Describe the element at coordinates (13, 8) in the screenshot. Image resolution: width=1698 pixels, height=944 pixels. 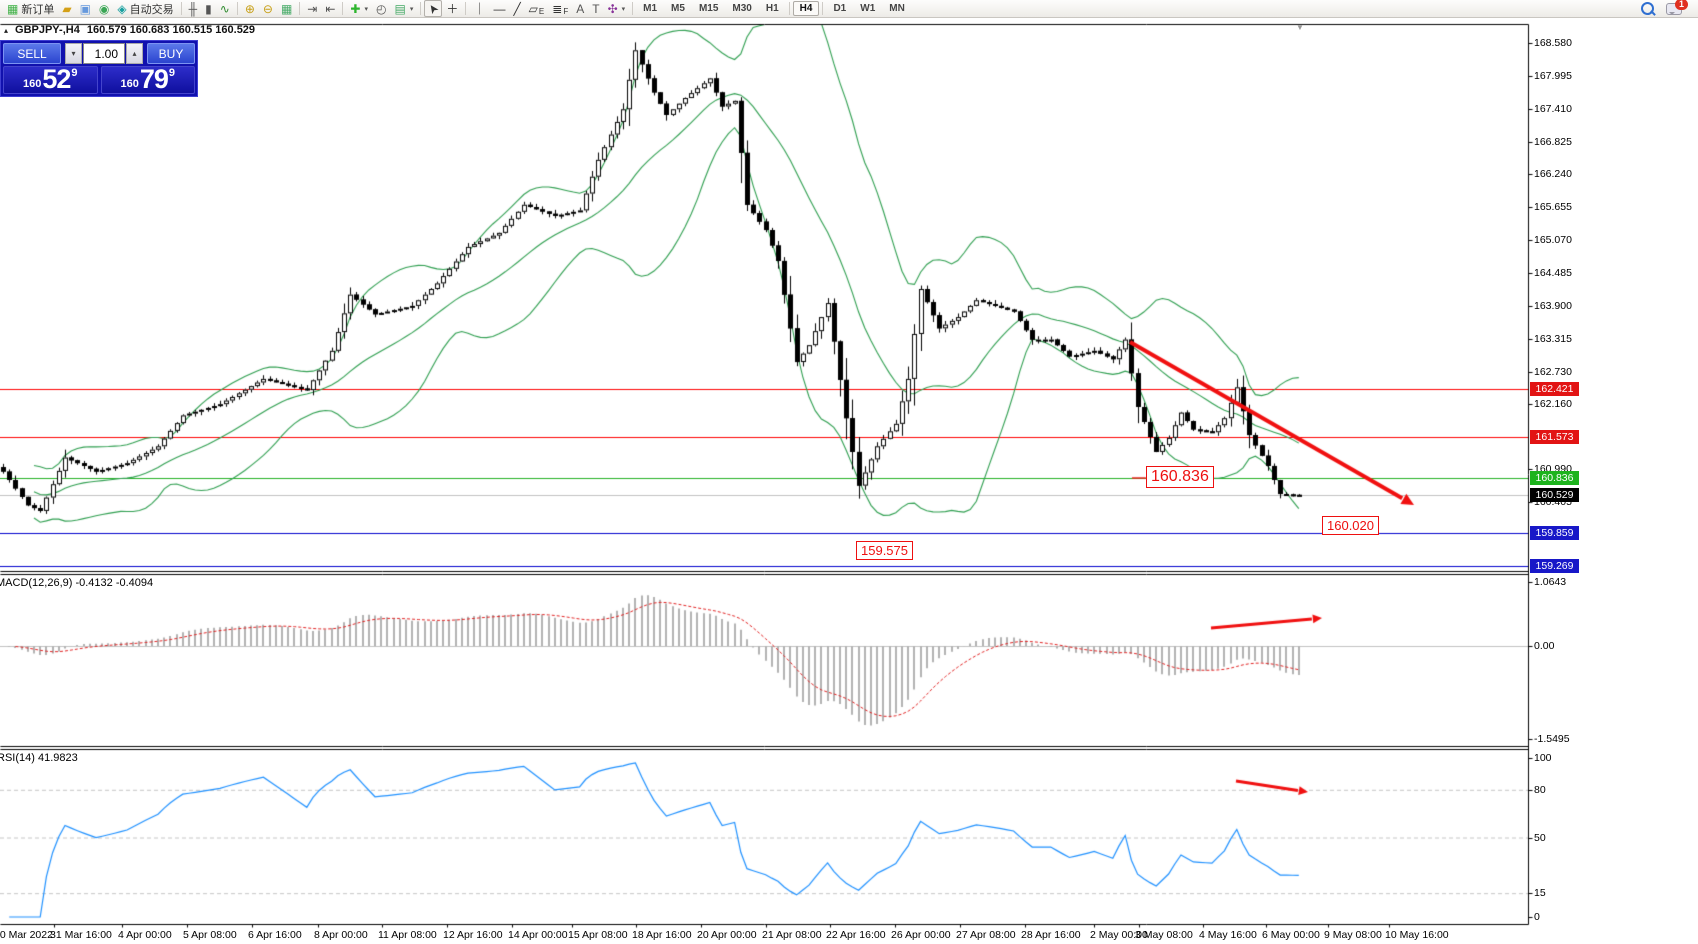
I see `new-order-icon: ▦` at that location.